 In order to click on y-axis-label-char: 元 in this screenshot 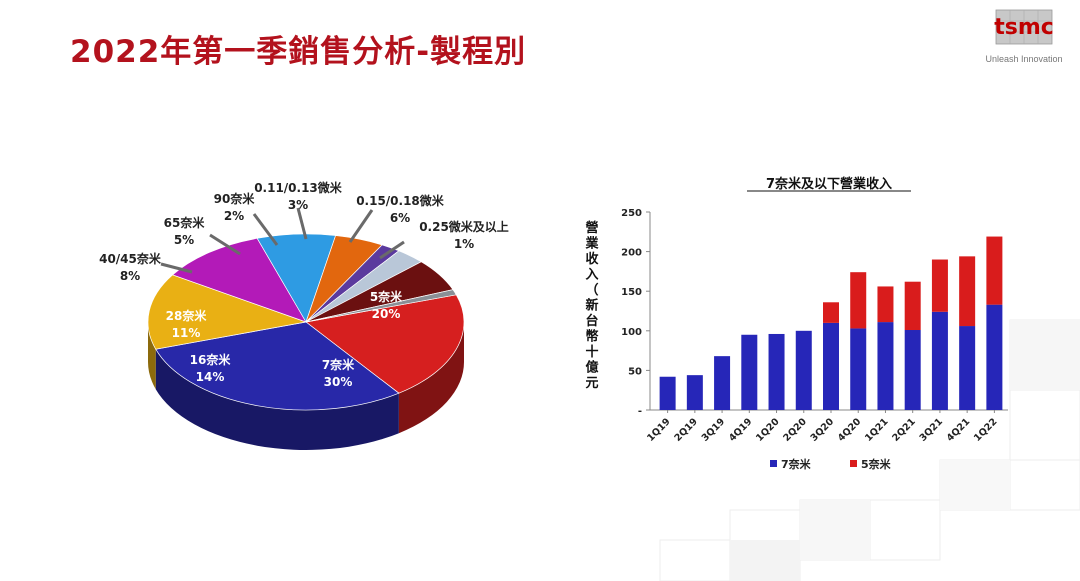, I will do `click(591, 383)`.